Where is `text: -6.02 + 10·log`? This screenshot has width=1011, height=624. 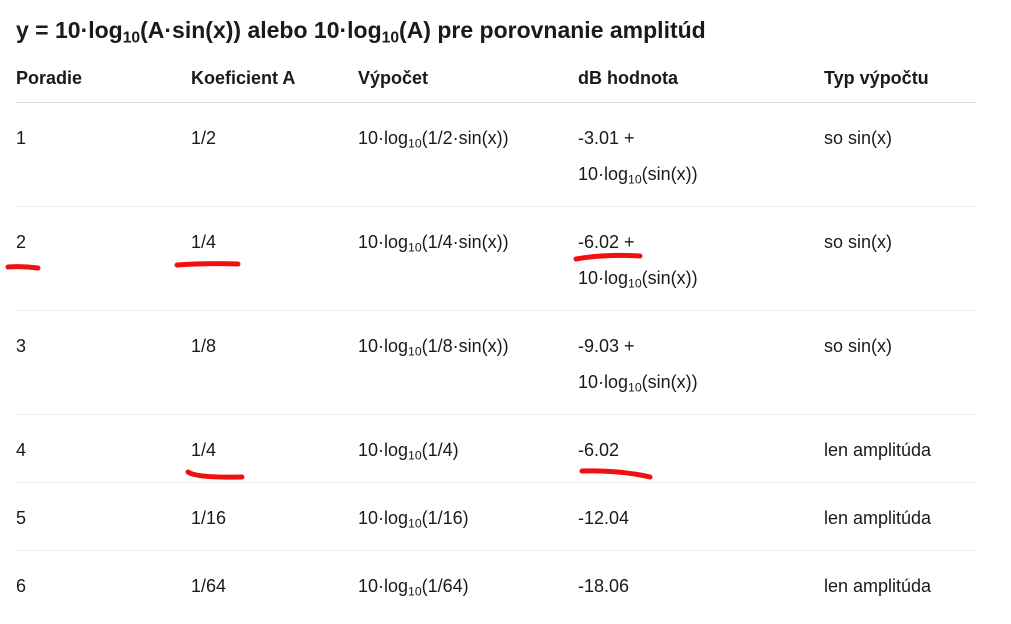 text: -6.02 + 10·log is located at coordinates (606, 260).